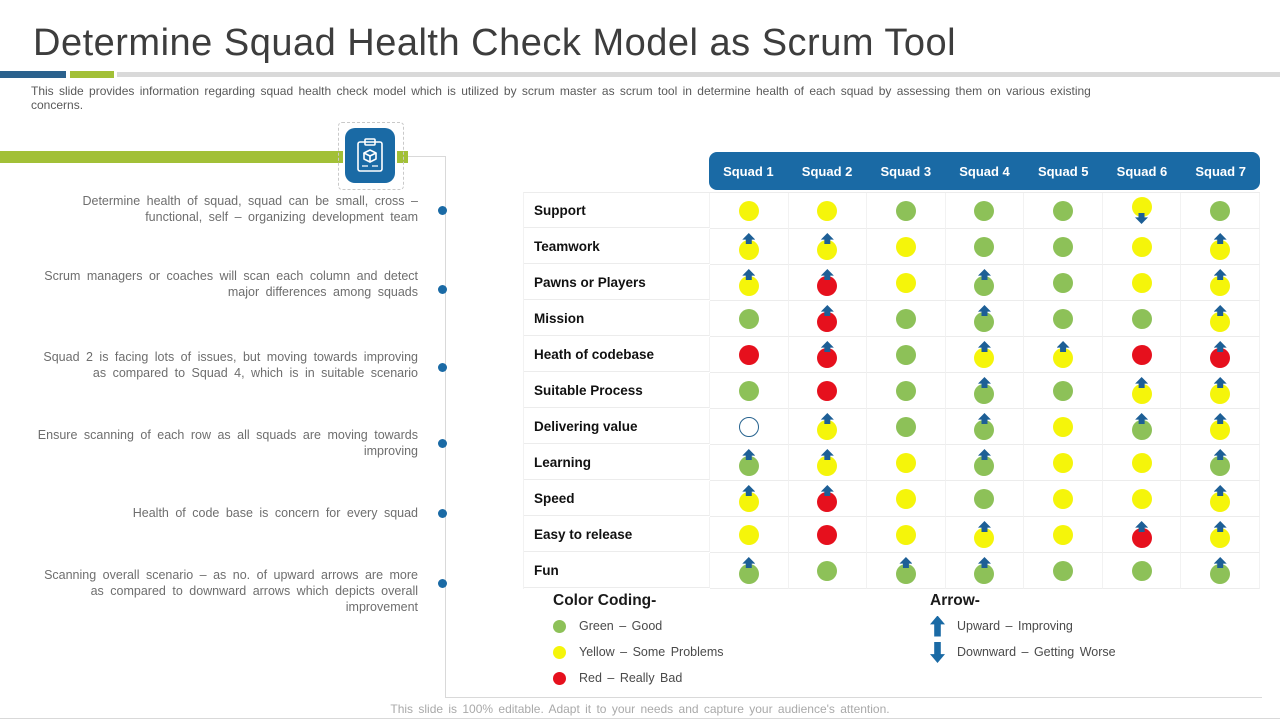 The image size is (1280, 720). I want to click on color-legend-title: Color Coding-, so click(605, 600).